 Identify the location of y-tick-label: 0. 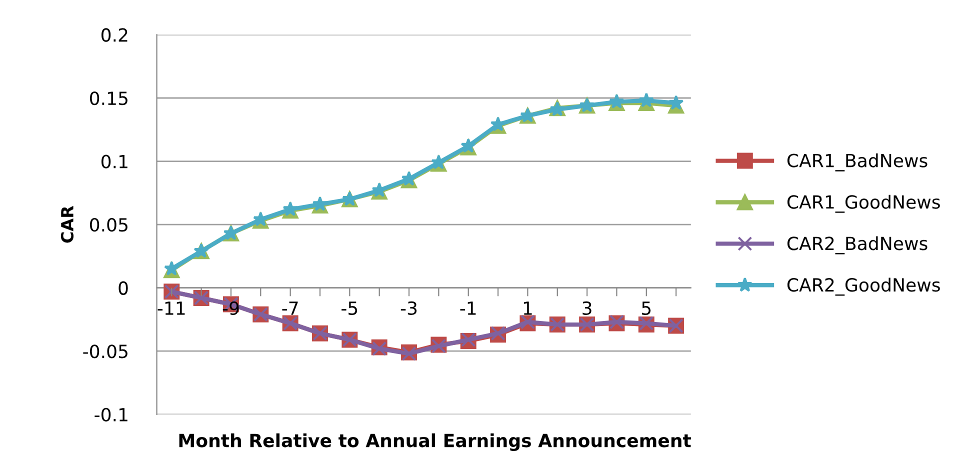
(123, 288).